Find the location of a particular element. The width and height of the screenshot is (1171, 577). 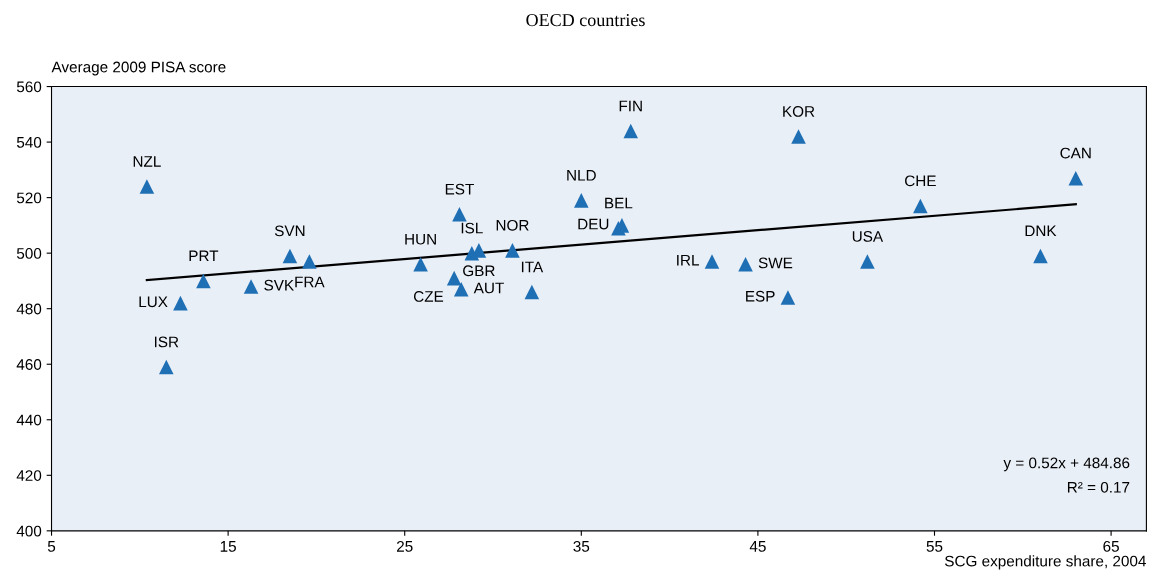

annotation: FIN is located at coordinates (630, 106).